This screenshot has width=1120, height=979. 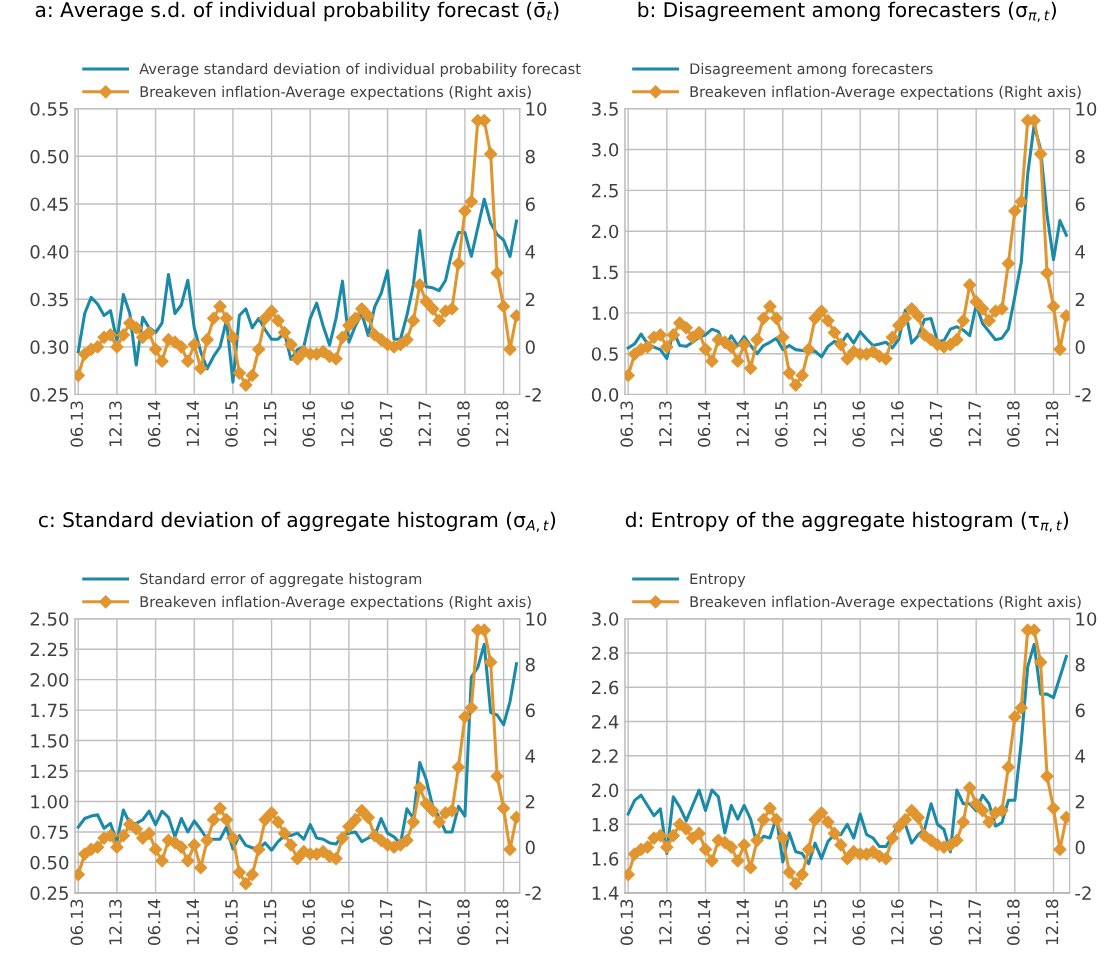 What do you see at coordinates (49, 710) in the screenshot?
I see `y-tick-label: 1.75` at bounding box center [49, 710].